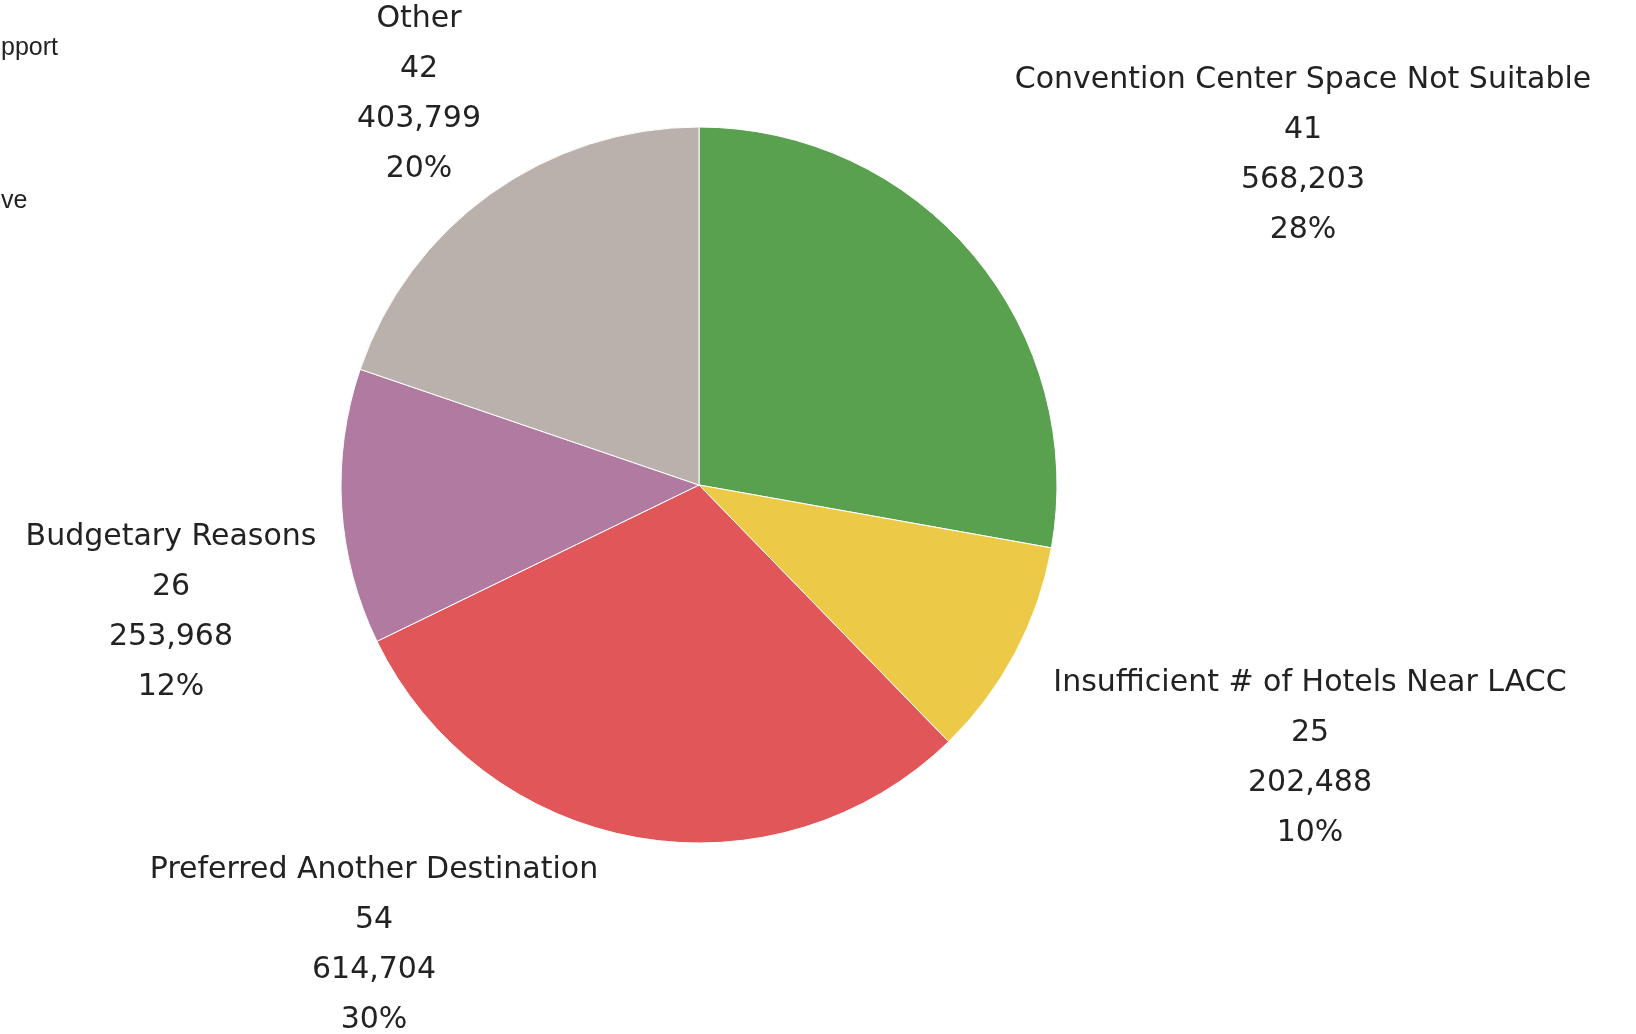  I want to click on slice-label: Preferred Another Destination, so click(374, 867).